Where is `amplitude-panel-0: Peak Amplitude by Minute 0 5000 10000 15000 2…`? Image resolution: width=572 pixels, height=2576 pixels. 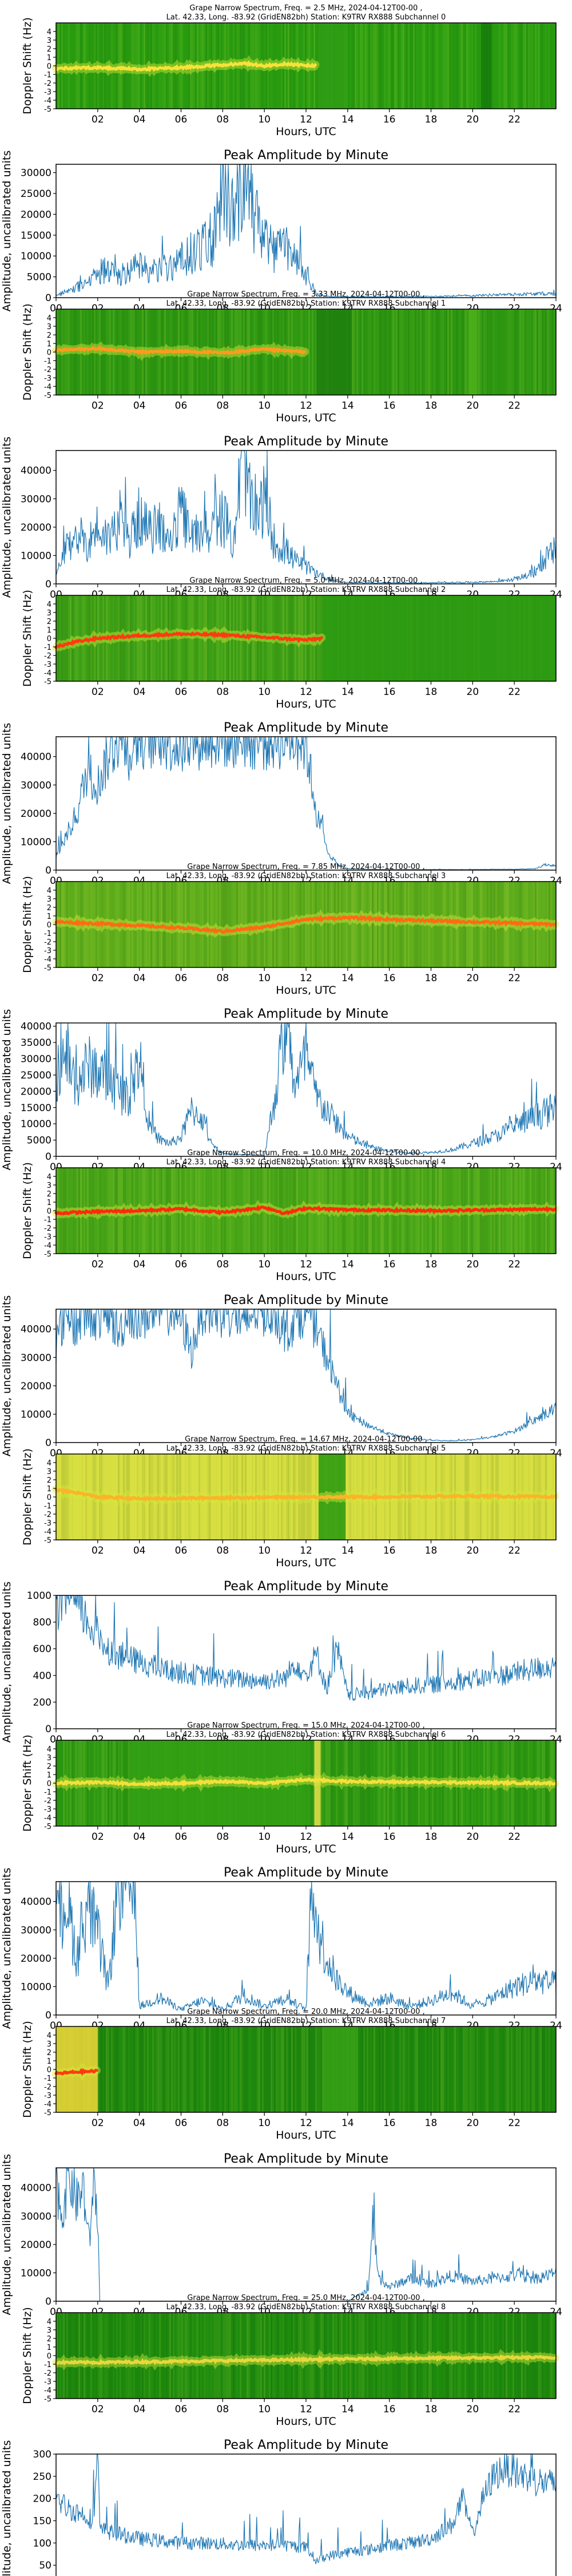 amplitude-panel-0: Peak Amplitude by Minute 0 5000 10000 15000 2… is located at coordinates (281, 237).